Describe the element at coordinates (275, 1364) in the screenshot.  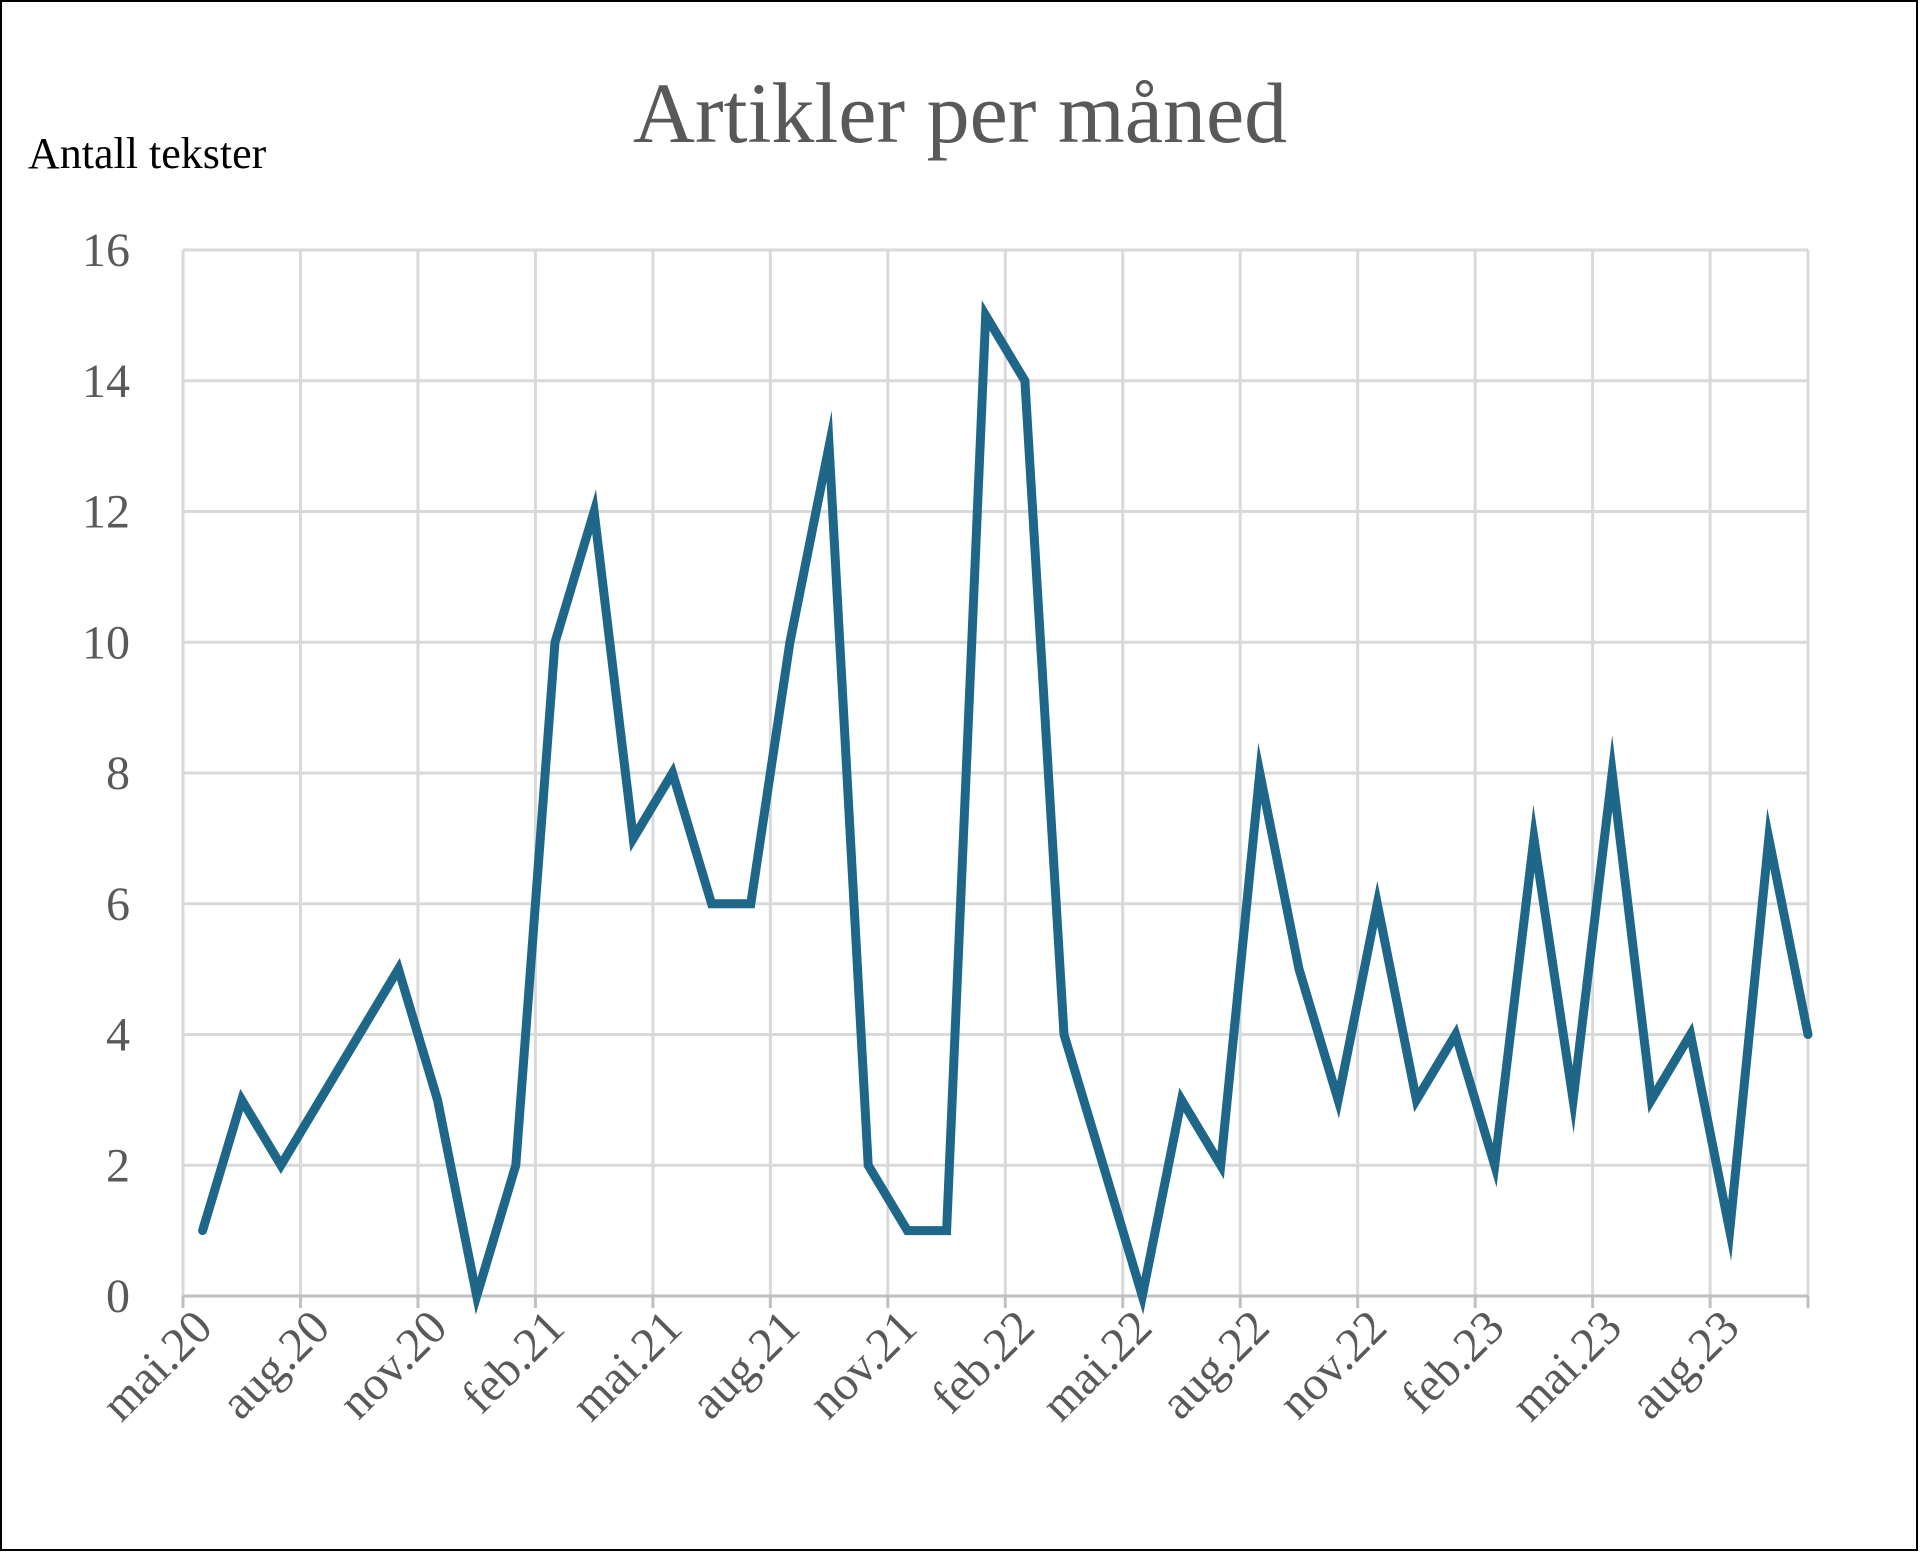
I see `x-tick-label: aug.20` at that location.